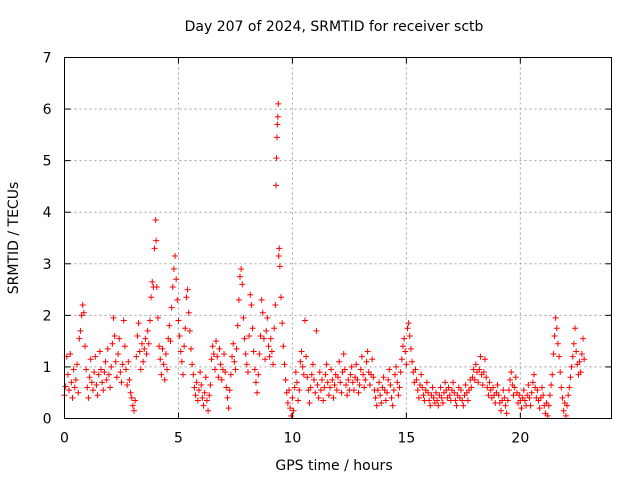 This screenshot has height=480, width=640. Describe the element at coordinates (47, 59) in the screenshot. I see `y-tick-label: 7` at that location.